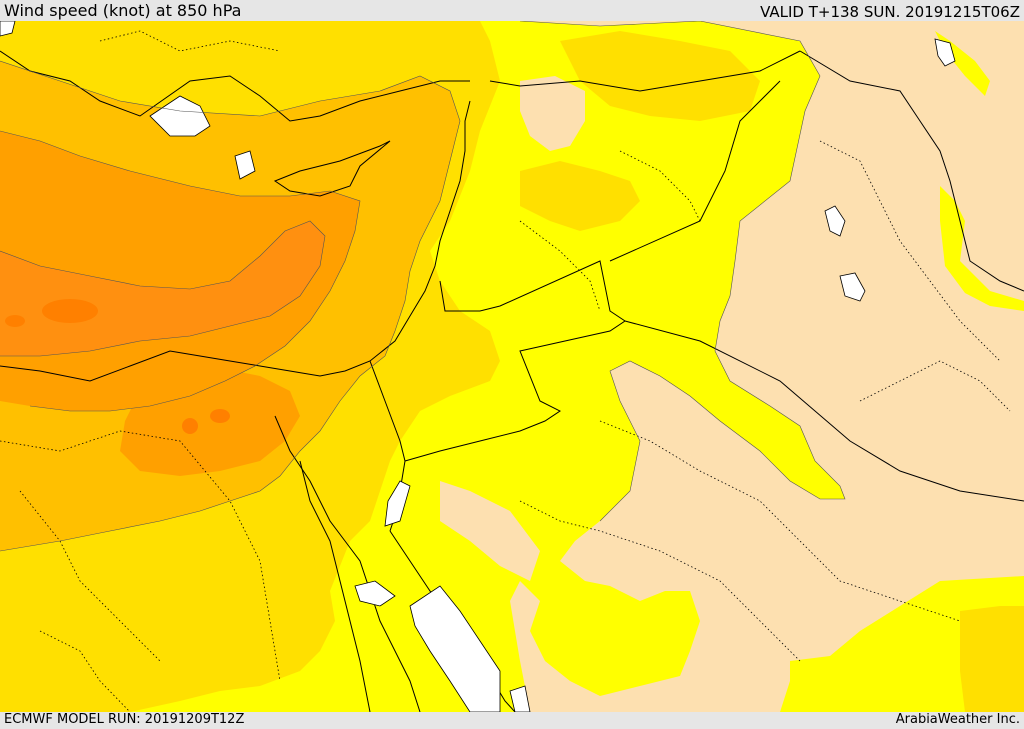  What do you see at coordinates (124, 719) in the screenshot?
I see `model-run-label: ECMWF MODEL RUN: 20191209T12Z` at bounding box center [124, 719].